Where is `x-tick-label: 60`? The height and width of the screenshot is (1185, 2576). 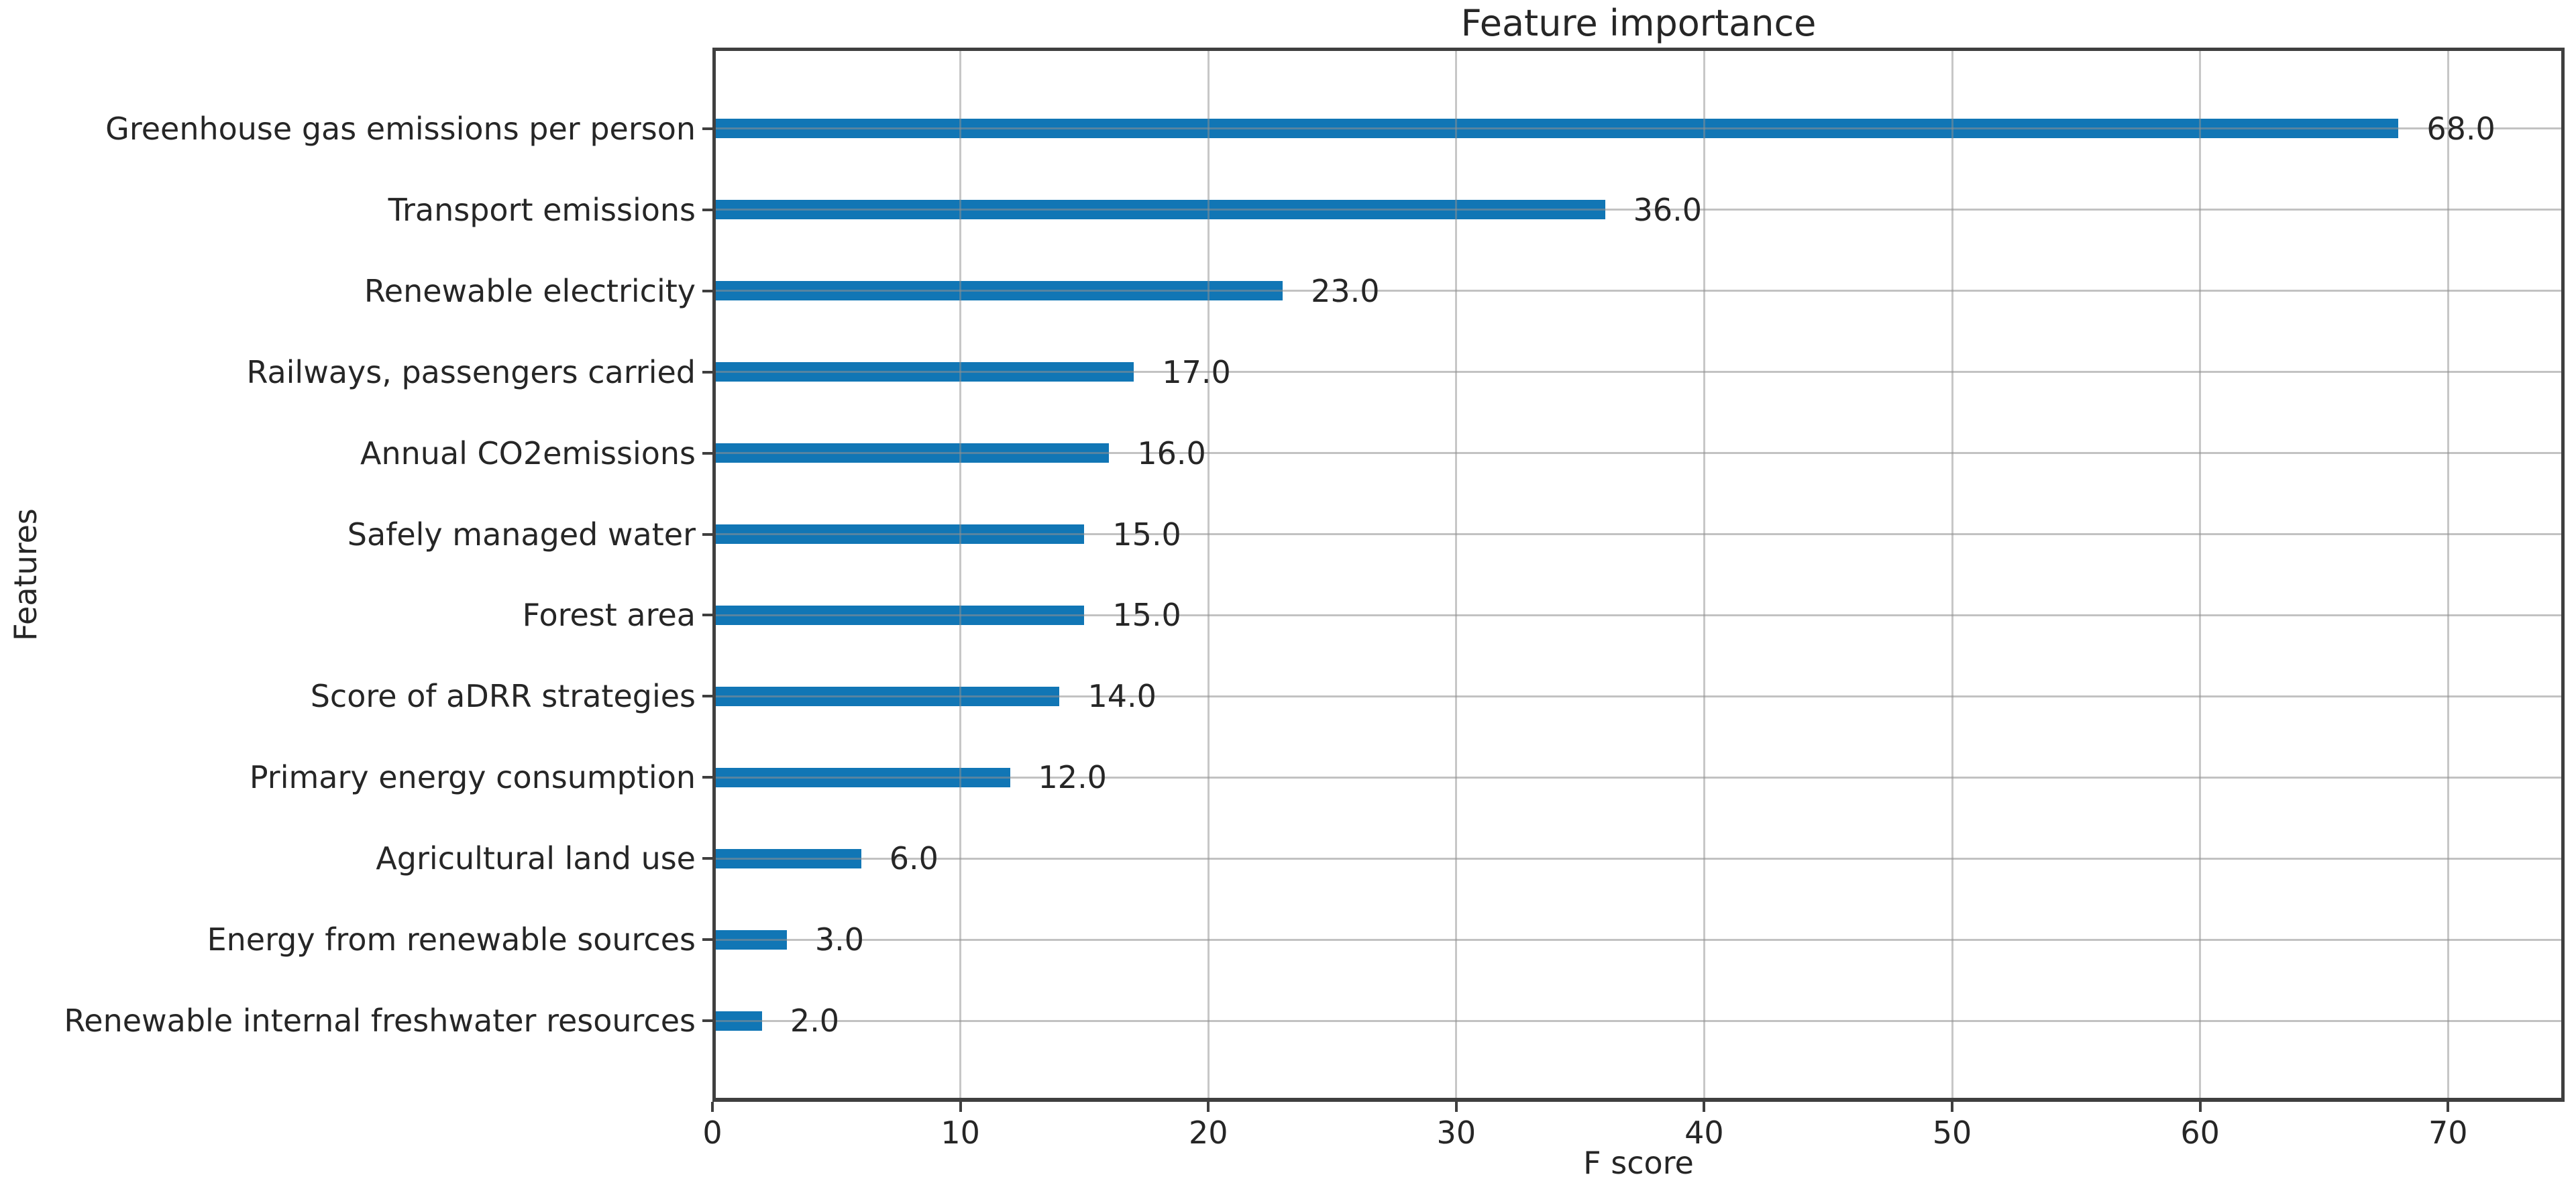
x-tick-label: 60 is located at coordinates (2200, 1133).